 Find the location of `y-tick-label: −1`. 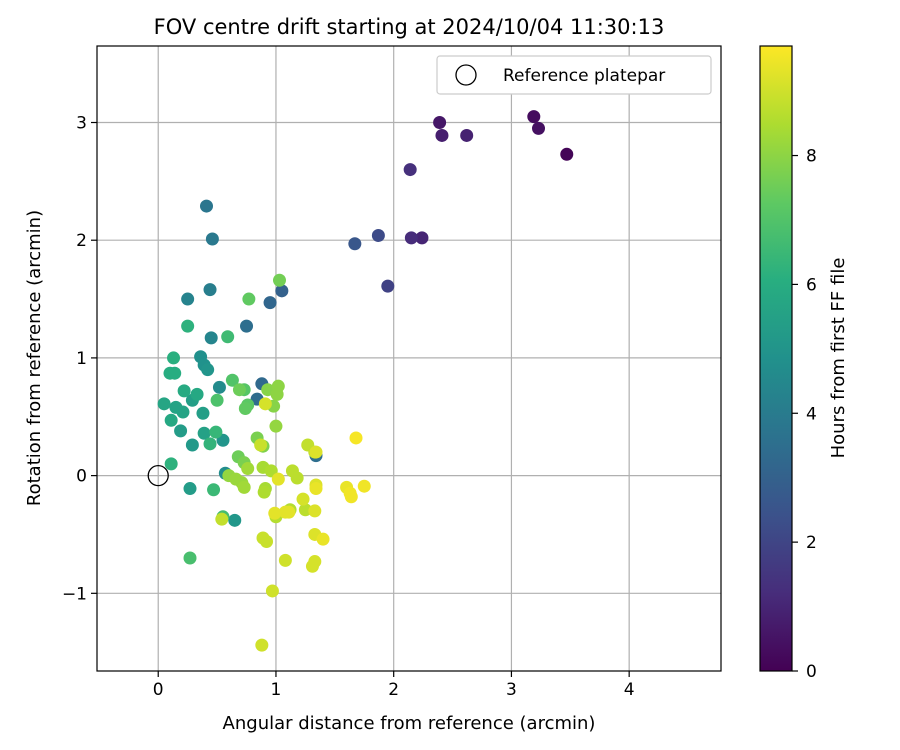

y-tick-label: −1 is located at coordinates (74, 594).